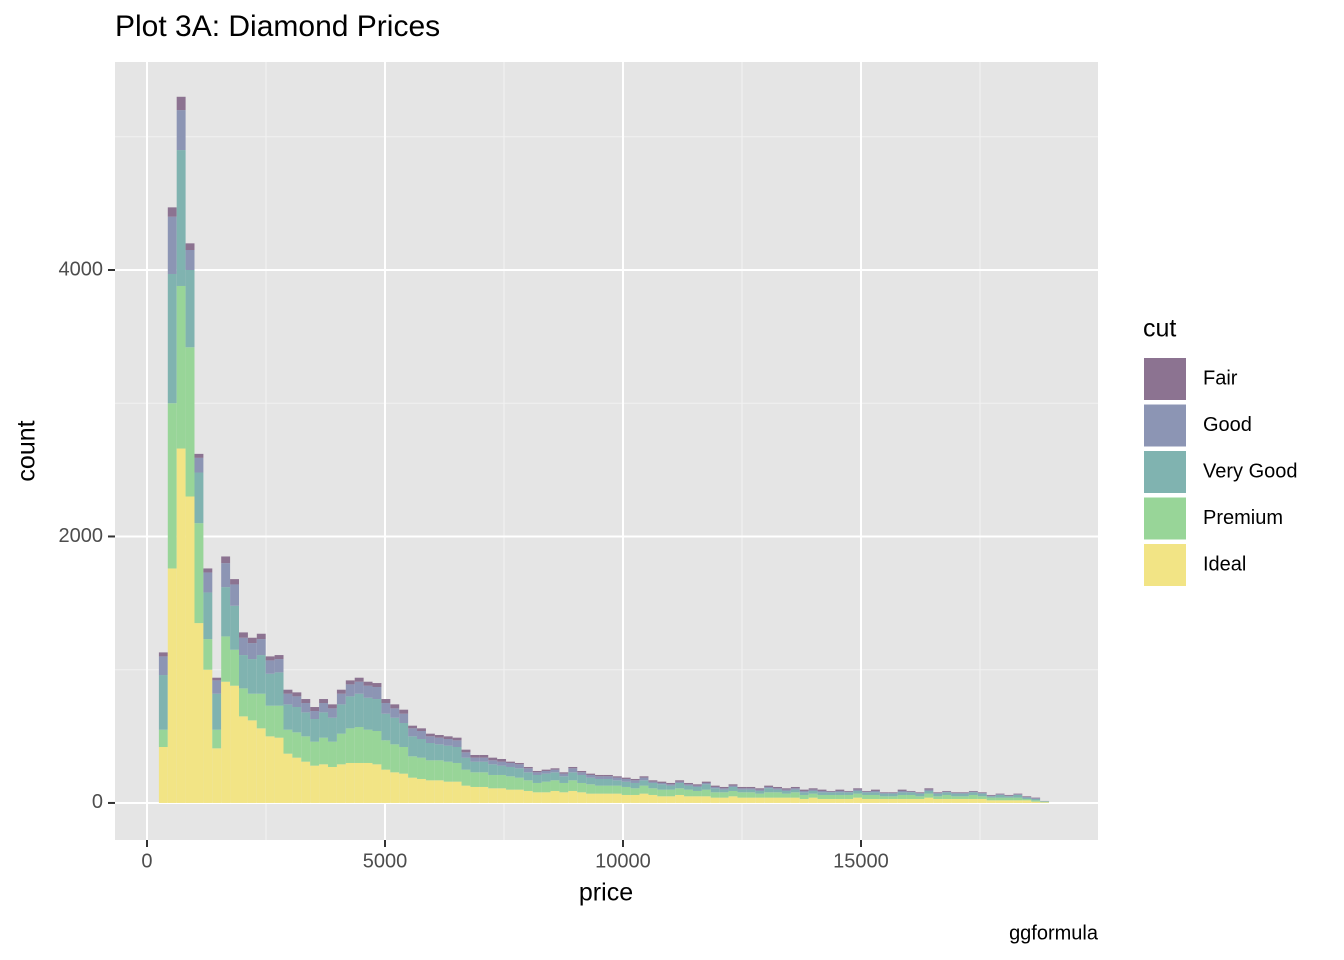 The width and height of the screenshot is (1344, 960). I want to click on legend-label: Good, so click(1227, 425).